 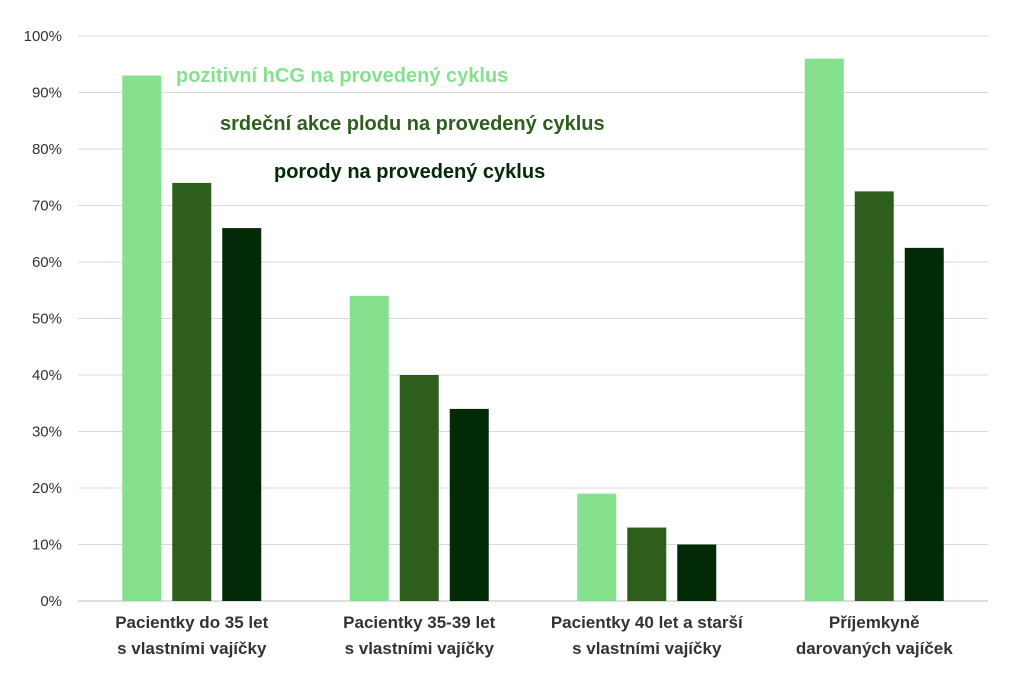 I want to click on y-tick-label: 40%, so click(x=47, y=375).